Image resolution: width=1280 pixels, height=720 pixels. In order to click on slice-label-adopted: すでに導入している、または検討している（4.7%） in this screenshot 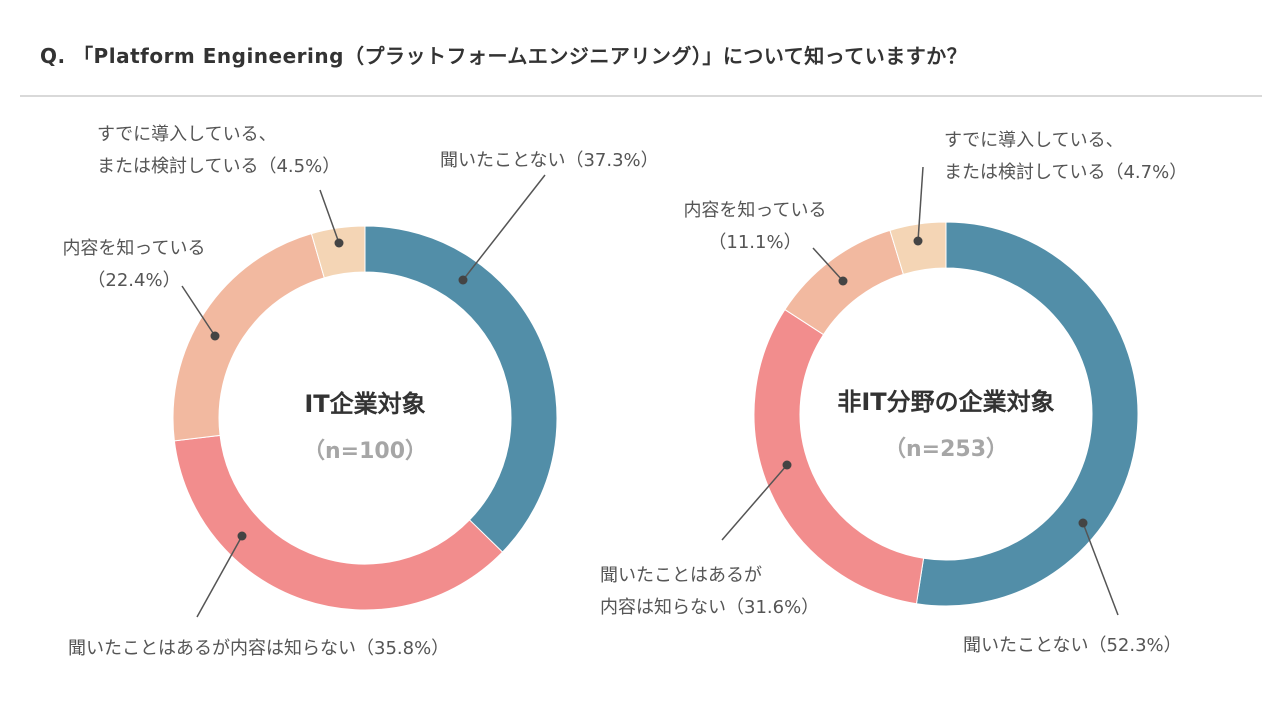, I will do `click(1065, 156)`.